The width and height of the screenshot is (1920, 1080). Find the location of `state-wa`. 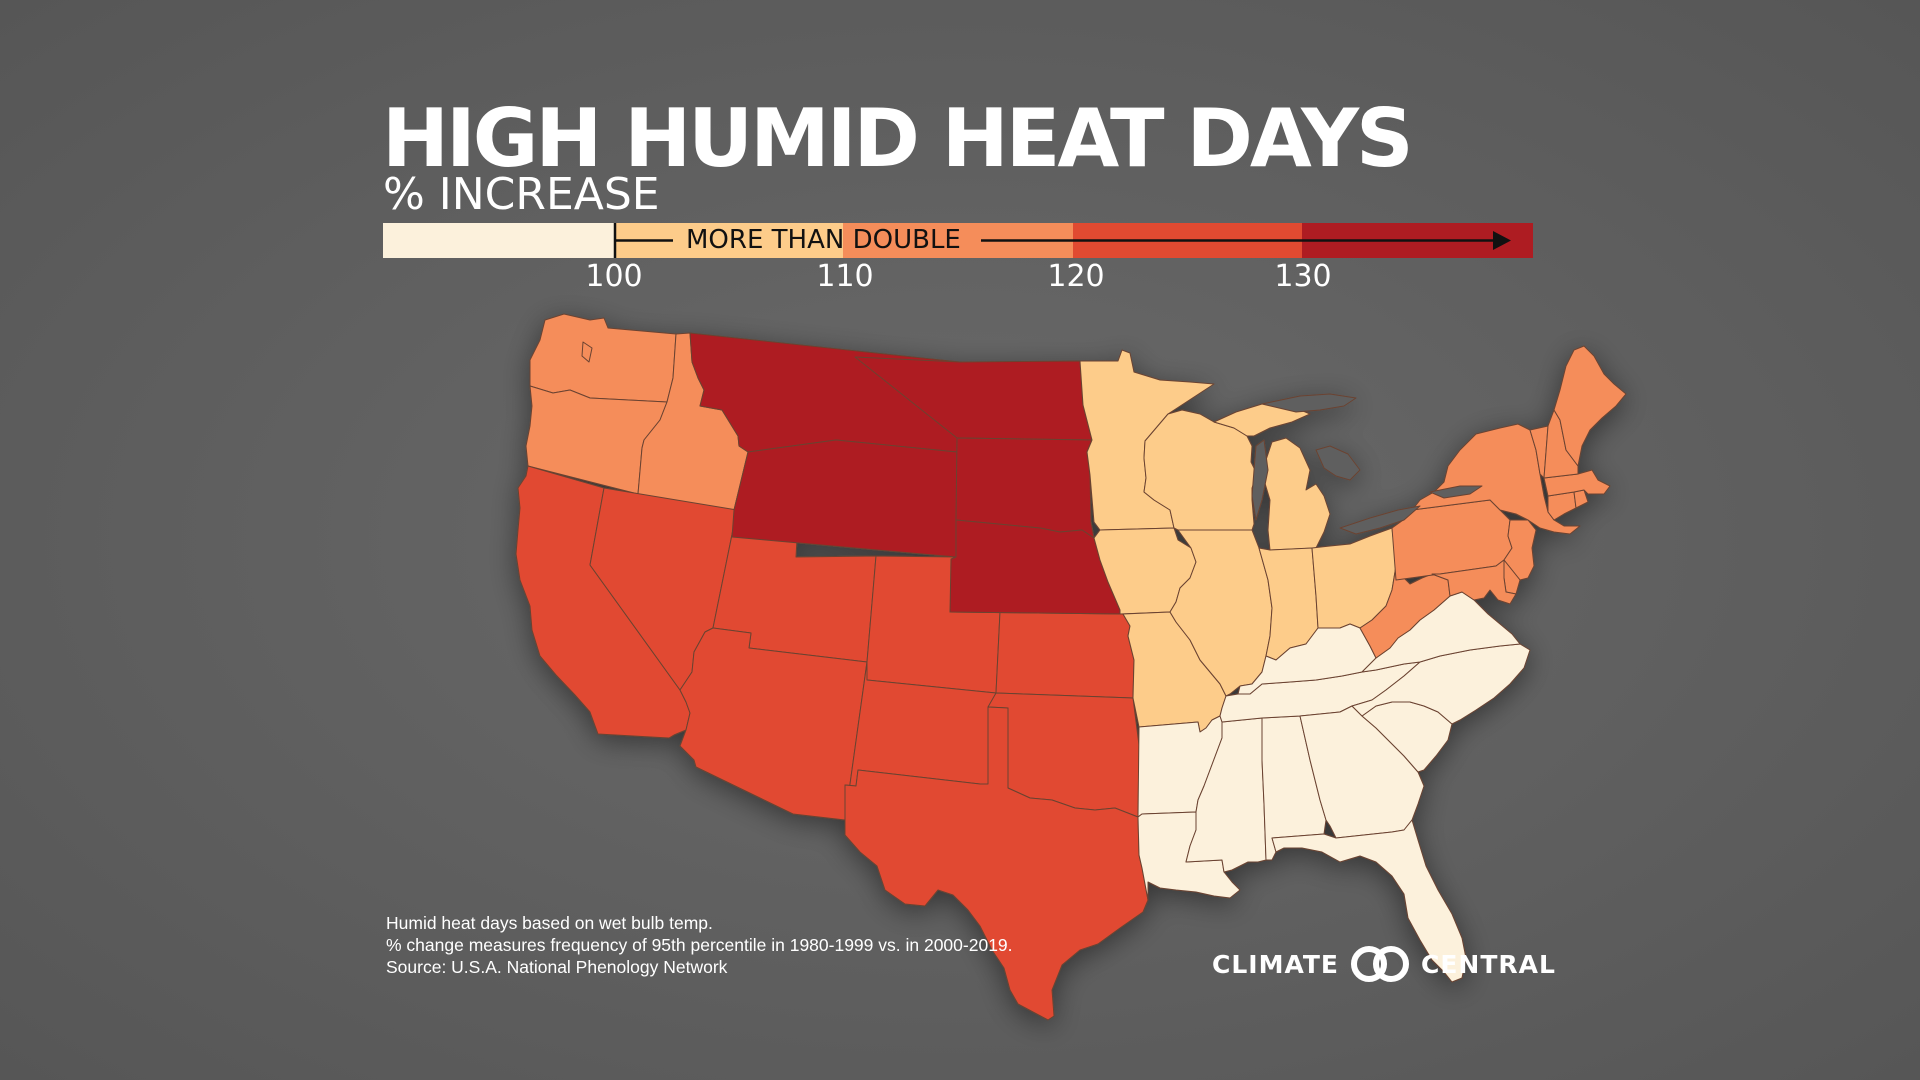

state-wa is located at coordinates (603, 358).